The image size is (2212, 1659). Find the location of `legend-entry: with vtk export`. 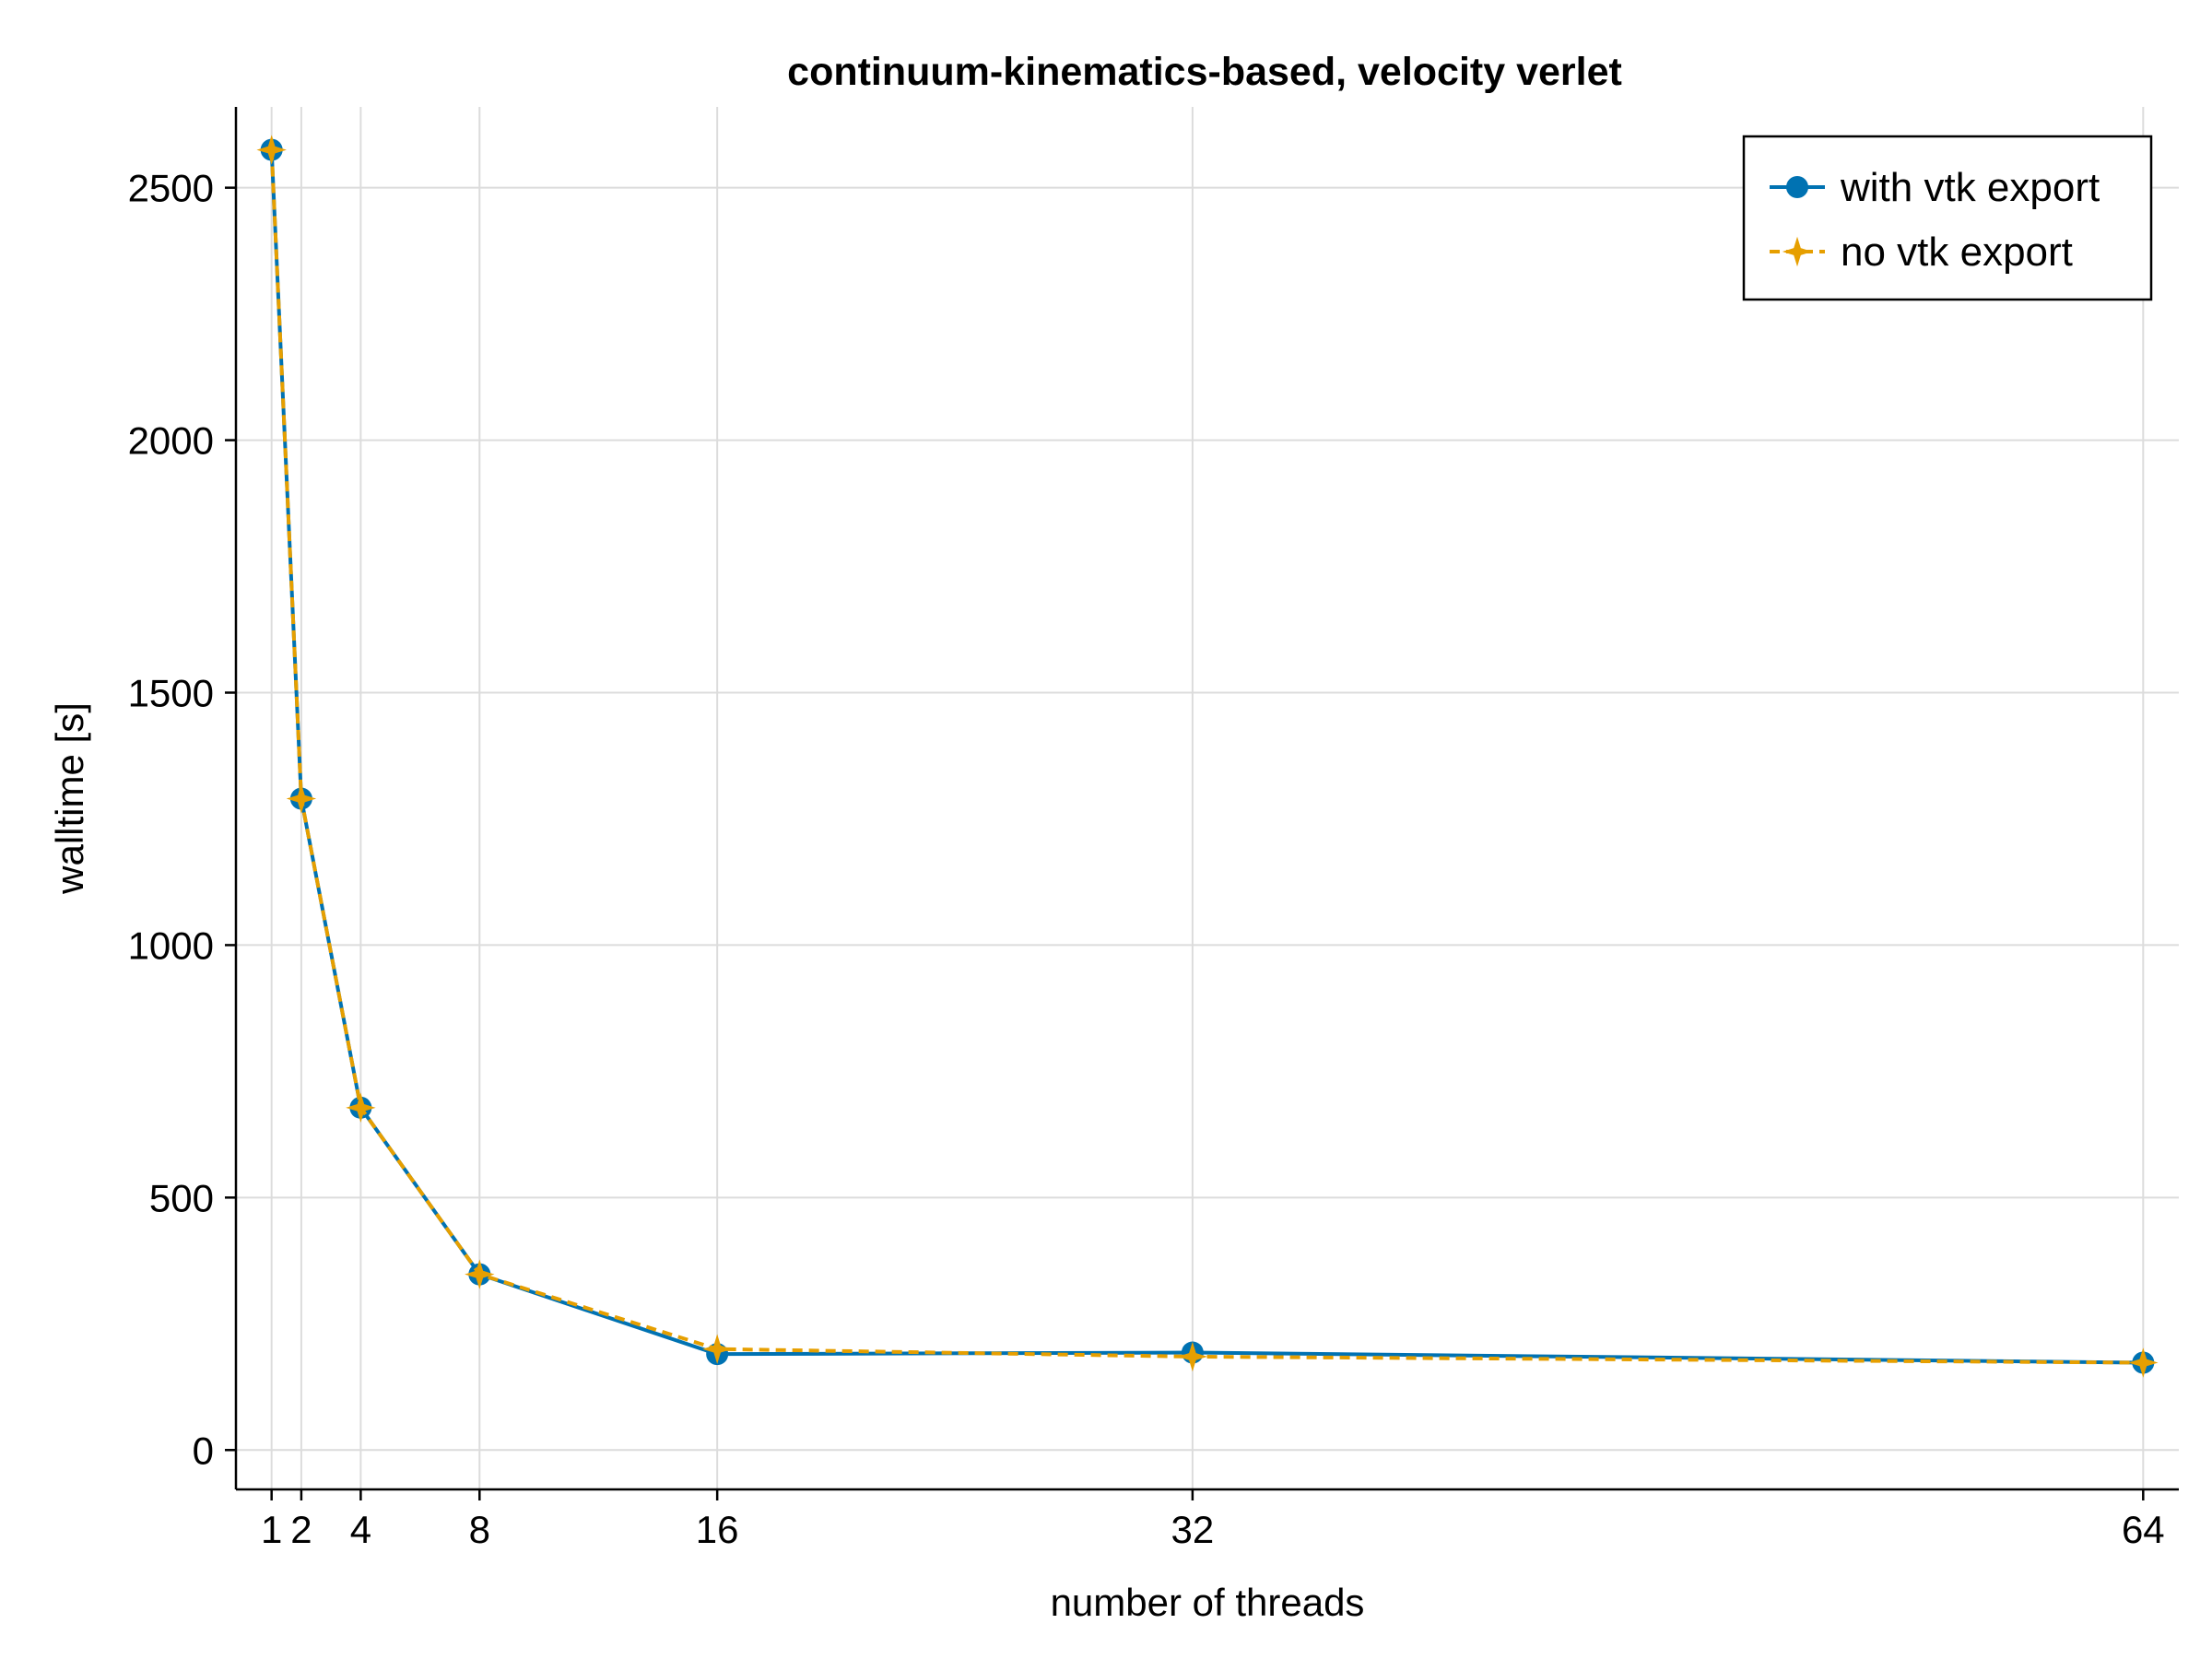

legend-entry: with vtk export is located at coordinates (1935, 187).